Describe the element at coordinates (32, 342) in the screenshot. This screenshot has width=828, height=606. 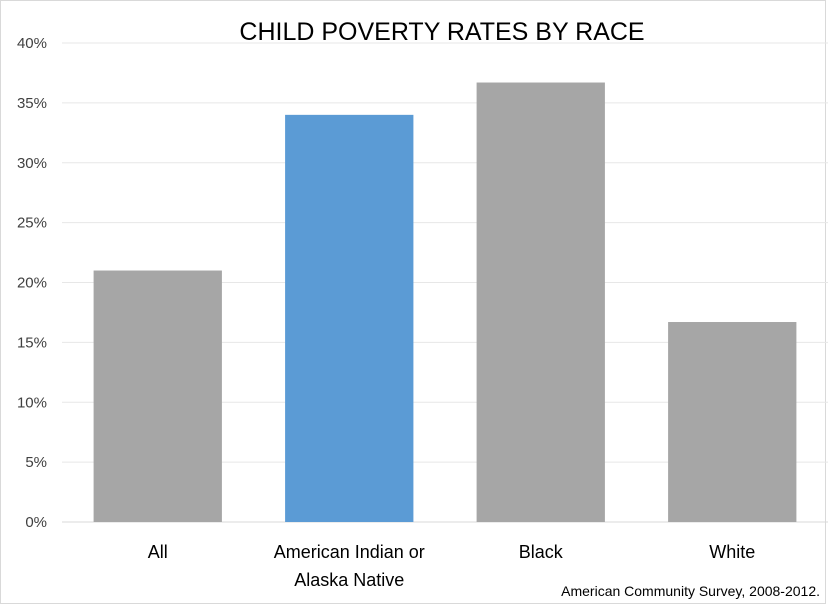
I see `y-tick-label: 15%` at that location.